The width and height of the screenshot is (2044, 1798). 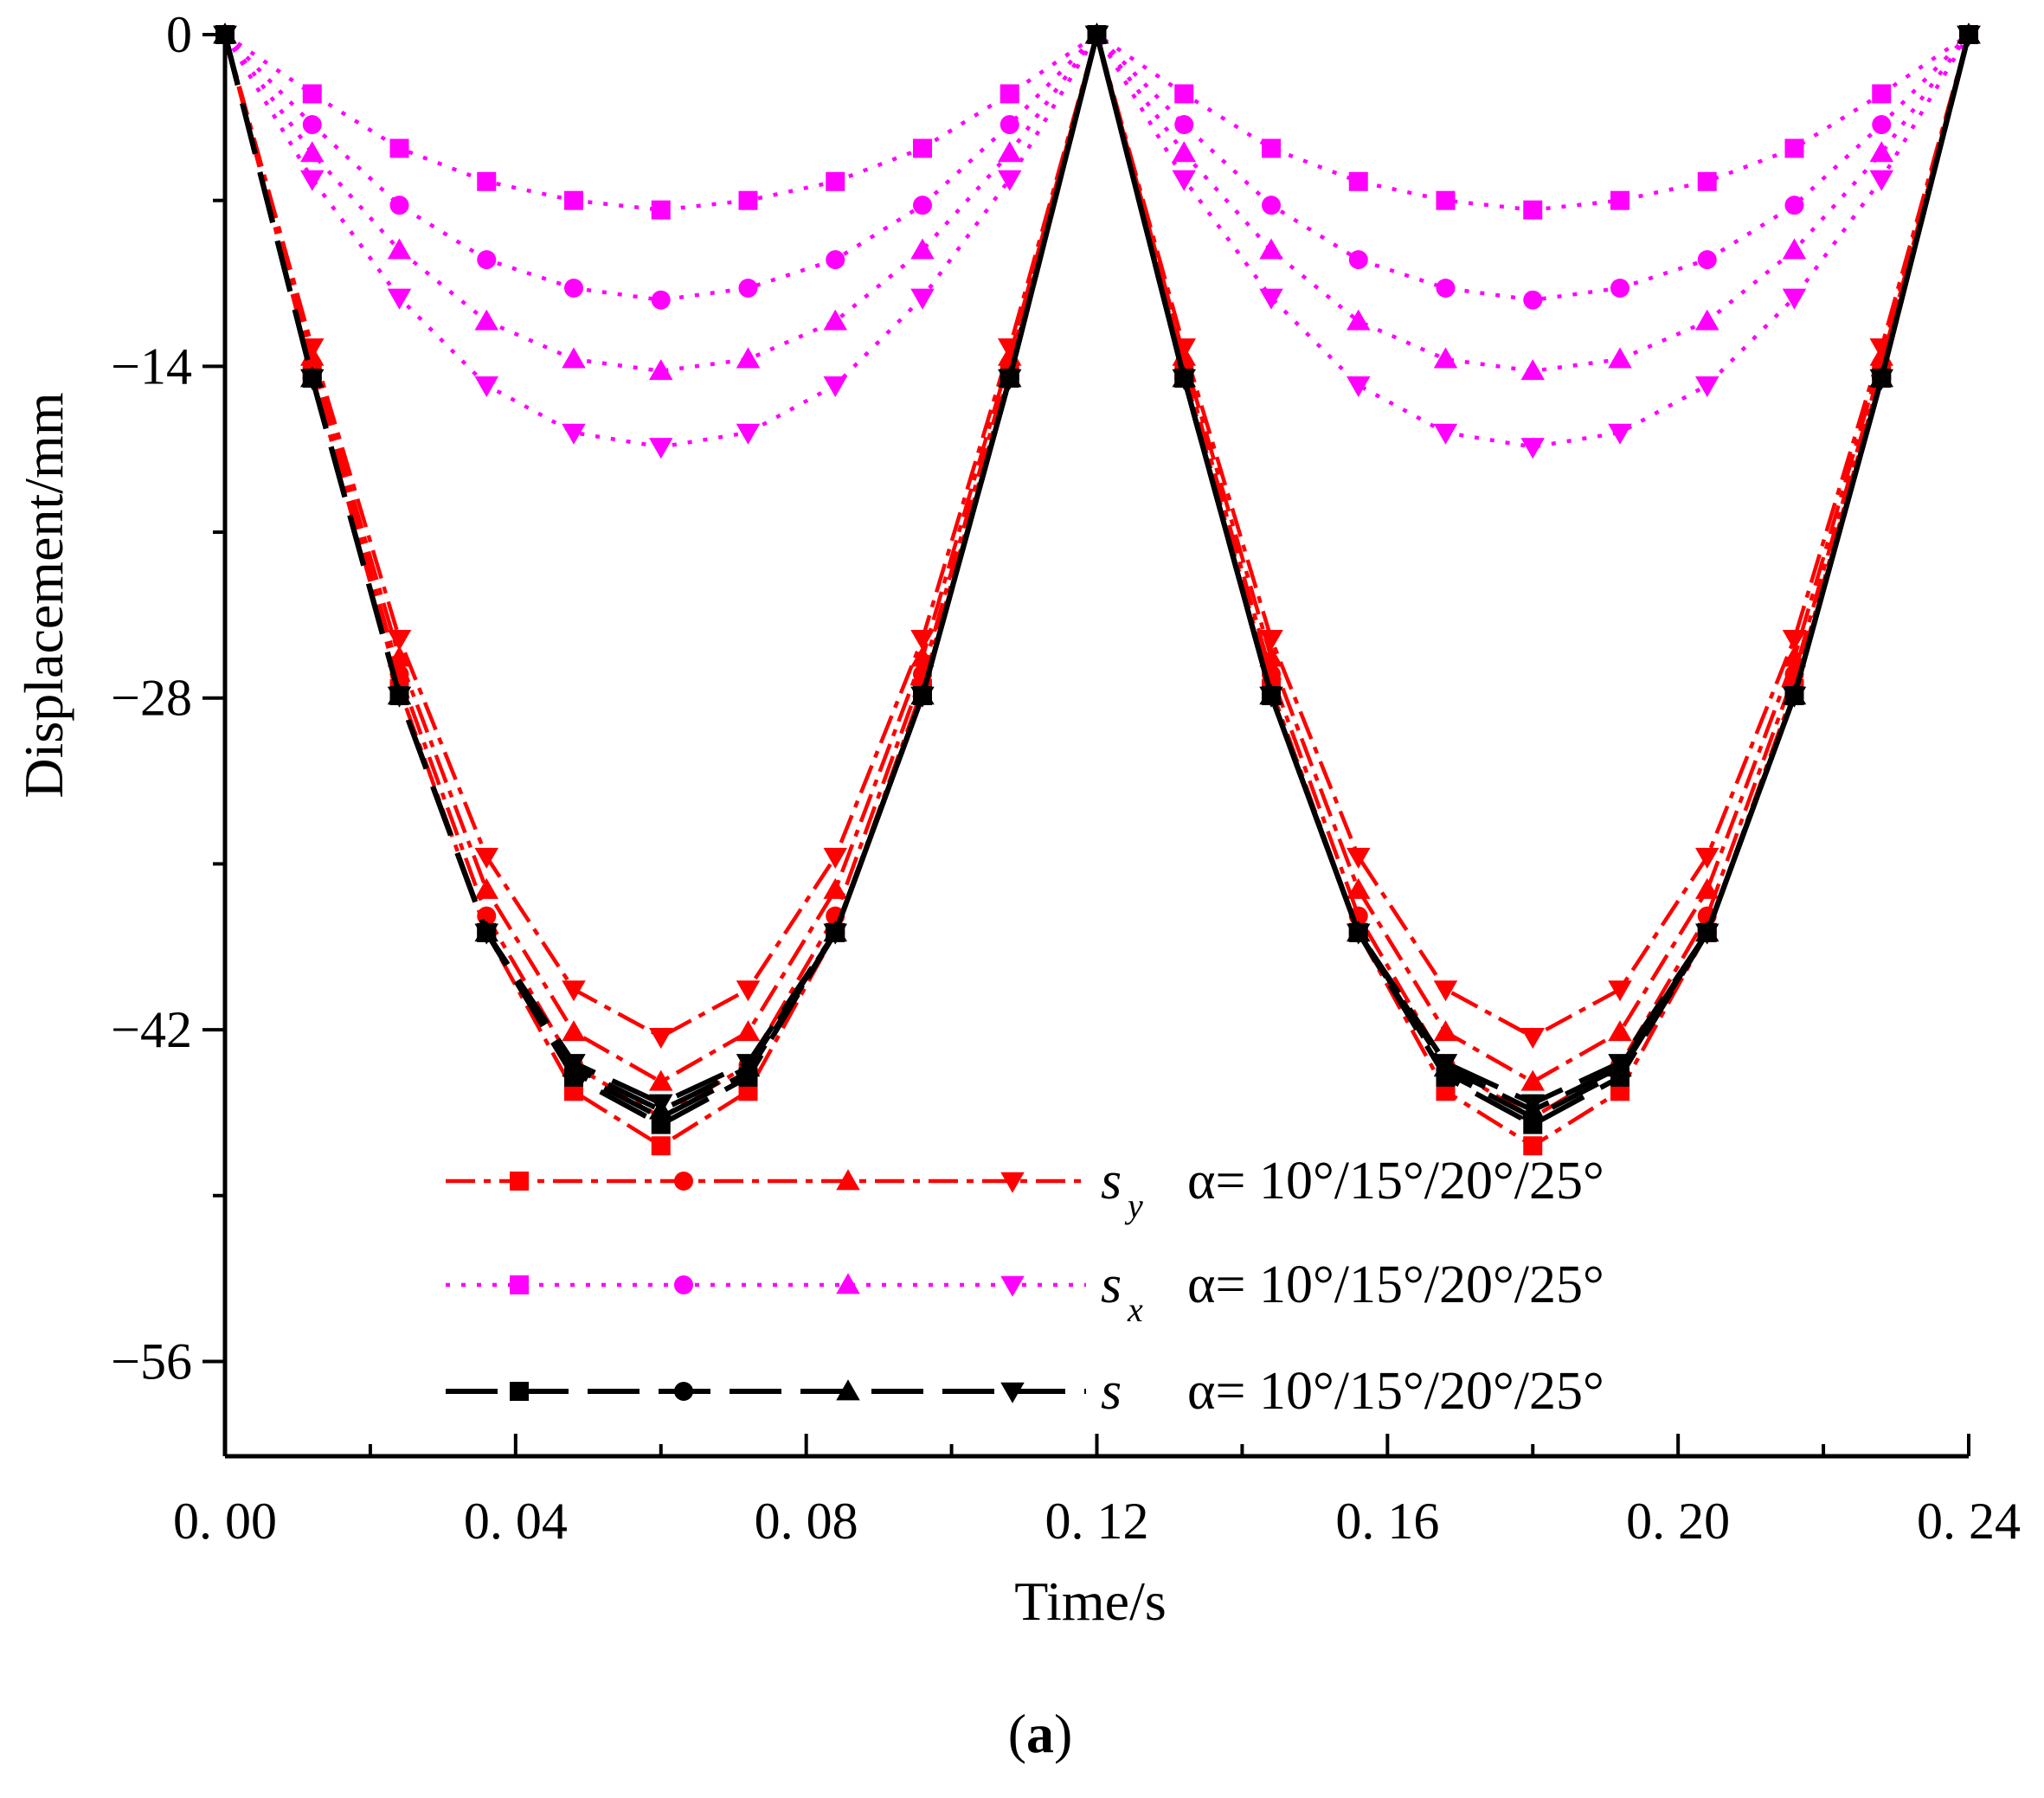 I want to click on y-tick-label: −56, so click(x=151, y=1361).